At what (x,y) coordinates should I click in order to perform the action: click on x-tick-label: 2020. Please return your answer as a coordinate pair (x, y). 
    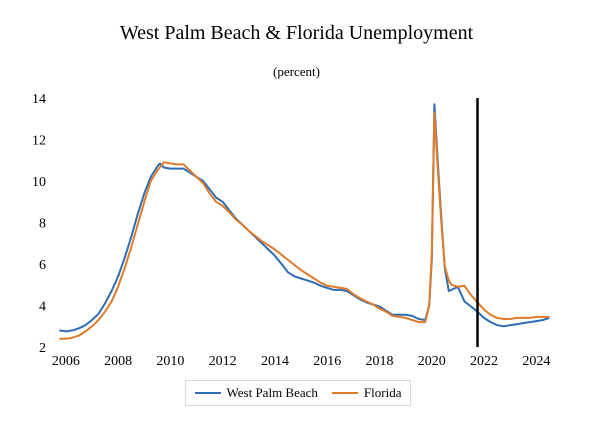
    Looking at the image, I should click on (432, 361).